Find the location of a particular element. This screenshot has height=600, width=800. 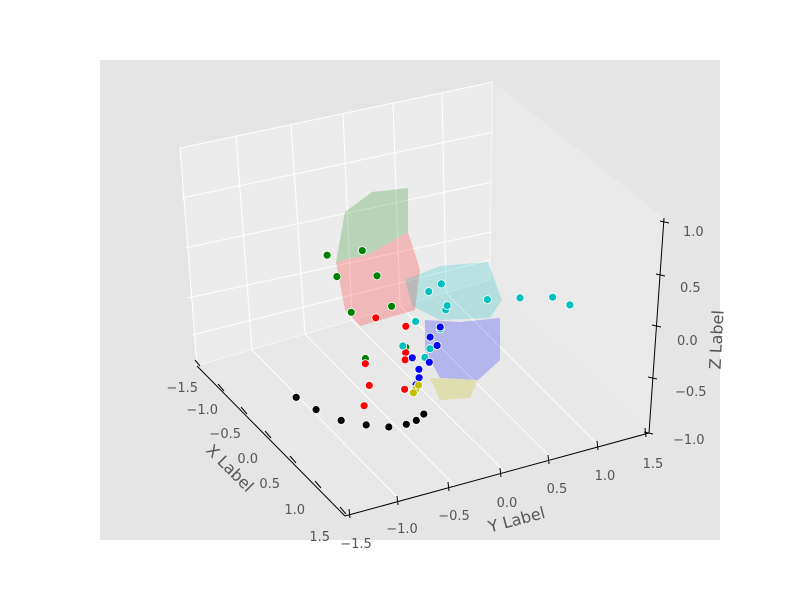

yellow-surface is located at coordinates (454, 389).